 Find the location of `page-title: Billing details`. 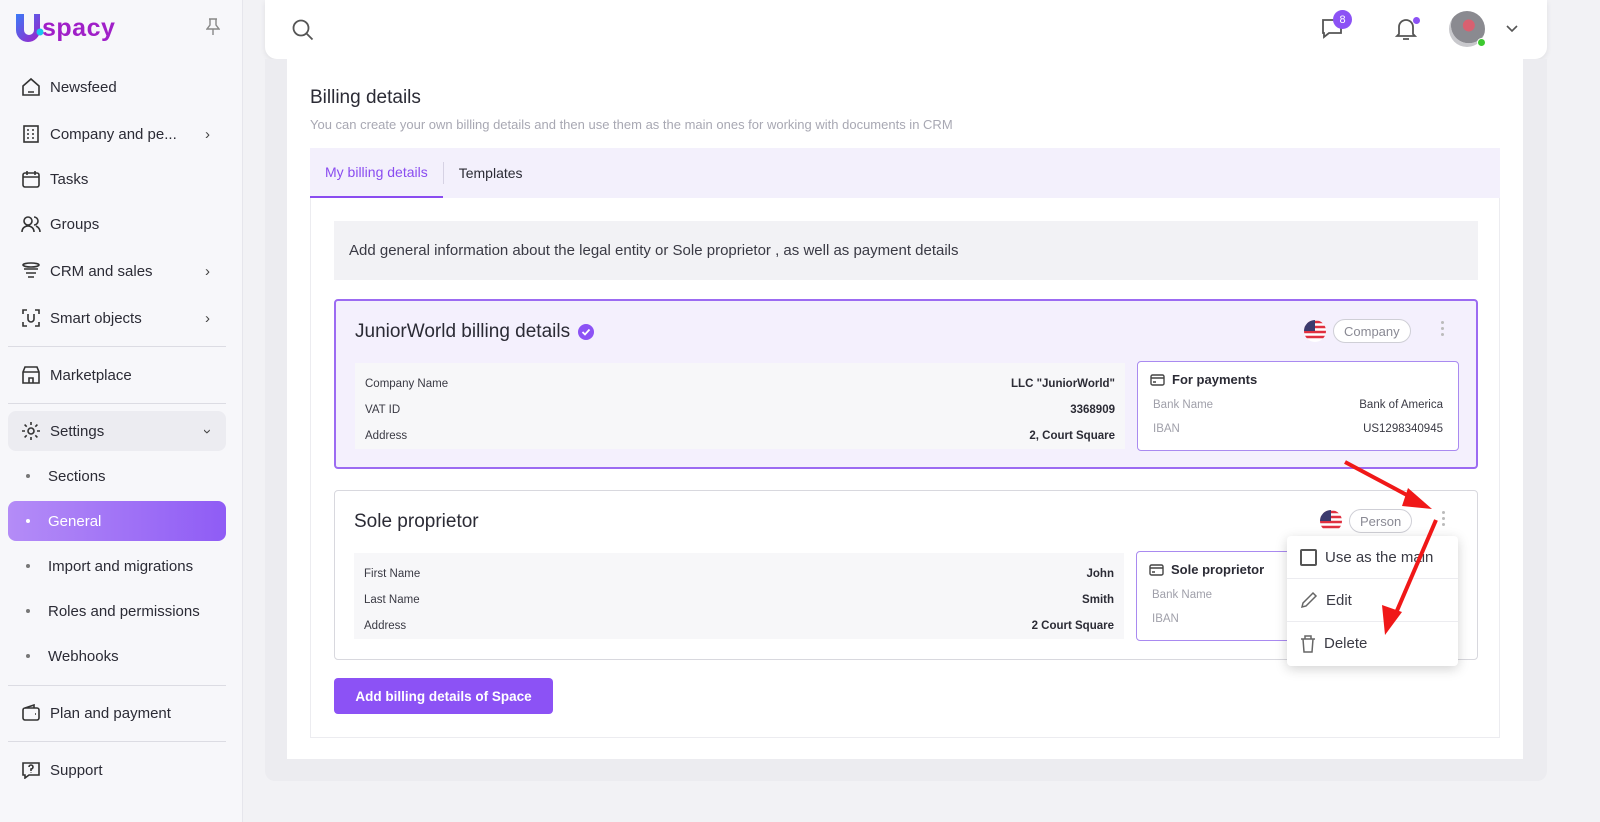

page-title: Billing details is located at coordinates (365, 97).